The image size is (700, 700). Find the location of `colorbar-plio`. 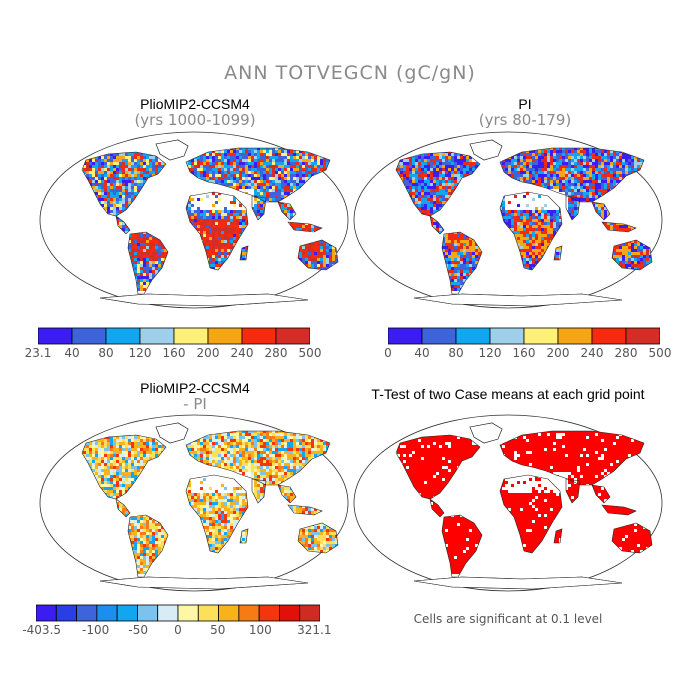

colorbar-plio is located at coordinates (174, 336).